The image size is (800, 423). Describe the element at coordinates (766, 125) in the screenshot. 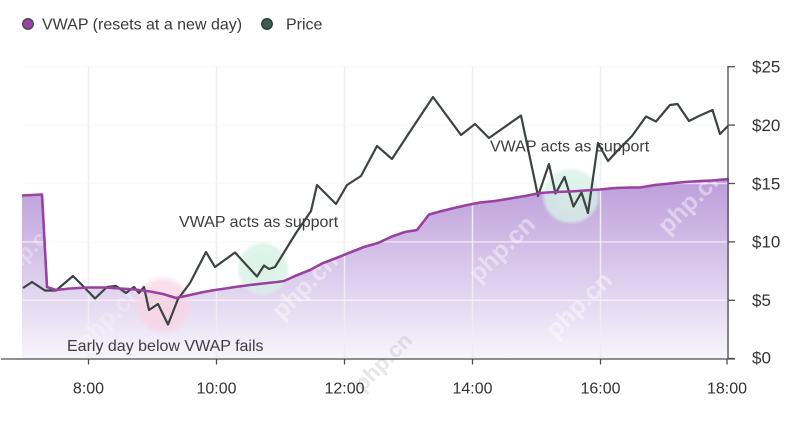

I see `svg-text: $20` at that location.